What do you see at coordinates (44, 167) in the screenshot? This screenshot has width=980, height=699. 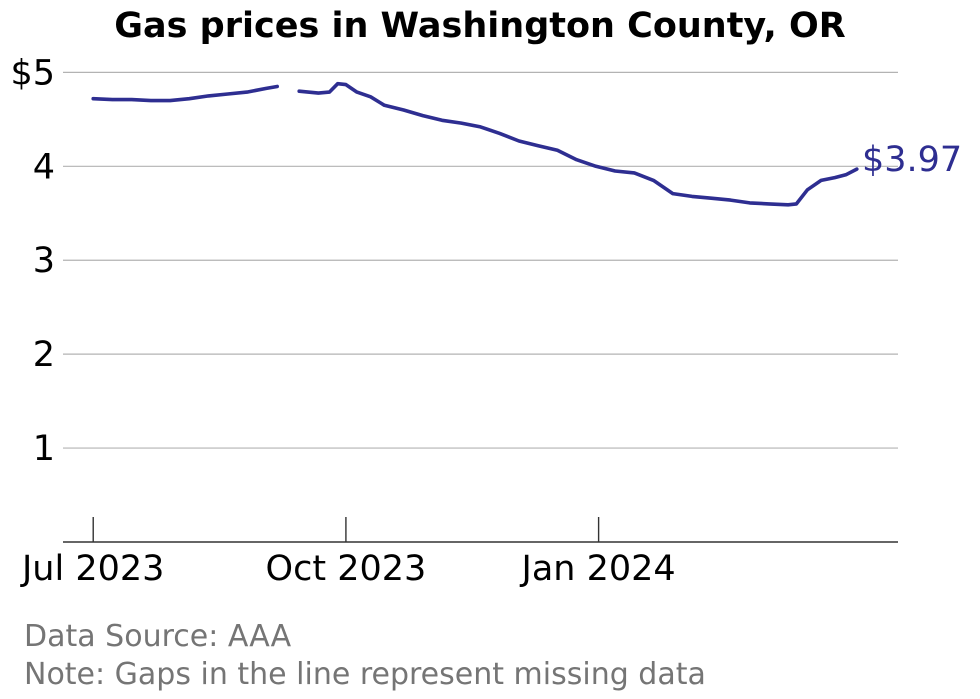 I see `y-tick-label: 4` at bounding box center [44, 167].